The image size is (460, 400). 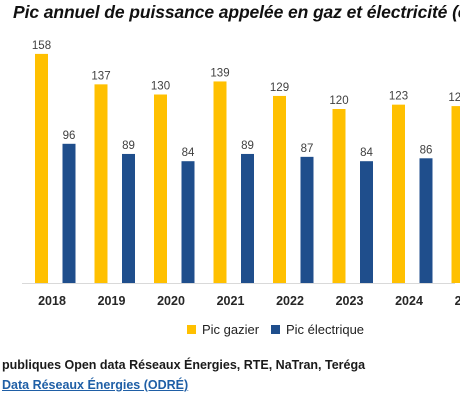 I want to click on bar-electric-2018, so click(x=69, y=213).